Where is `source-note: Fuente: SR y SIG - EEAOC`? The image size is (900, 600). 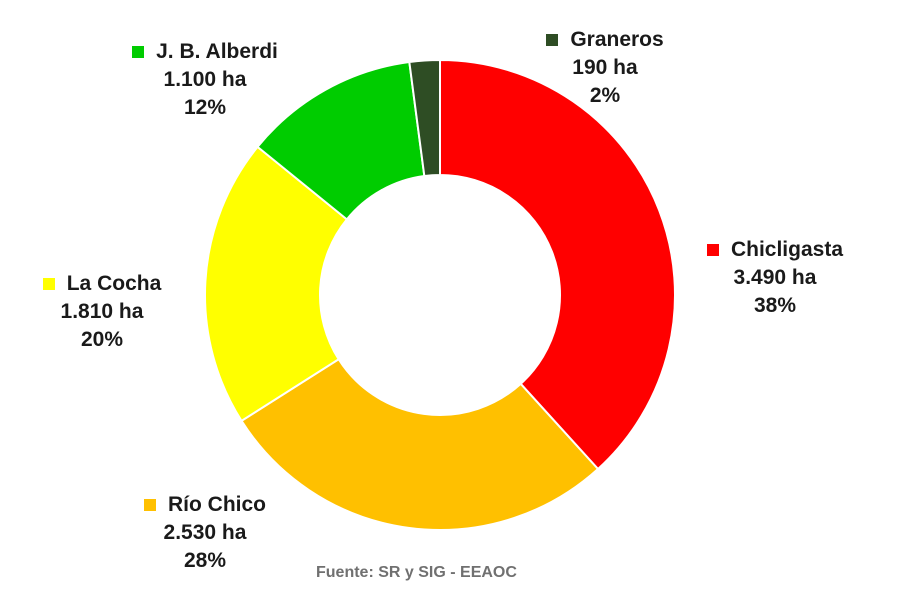 source-note: Fuente: SR y SIG - EEAOC is located at coordinates (416, 572).